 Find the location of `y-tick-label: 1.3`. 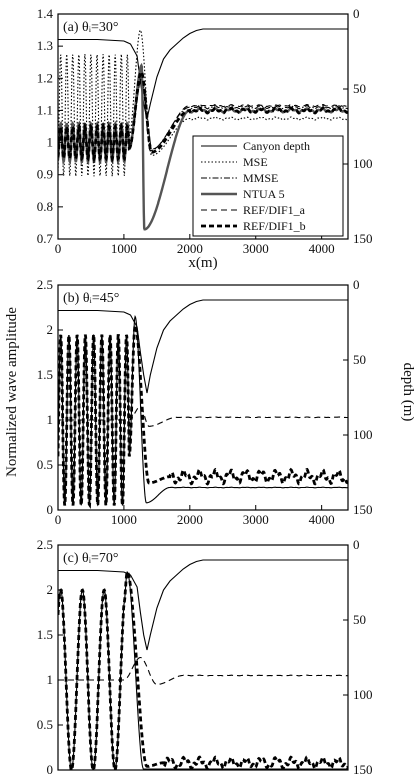

y-tick-label: 1.3 is located at coordinates (45, 45).